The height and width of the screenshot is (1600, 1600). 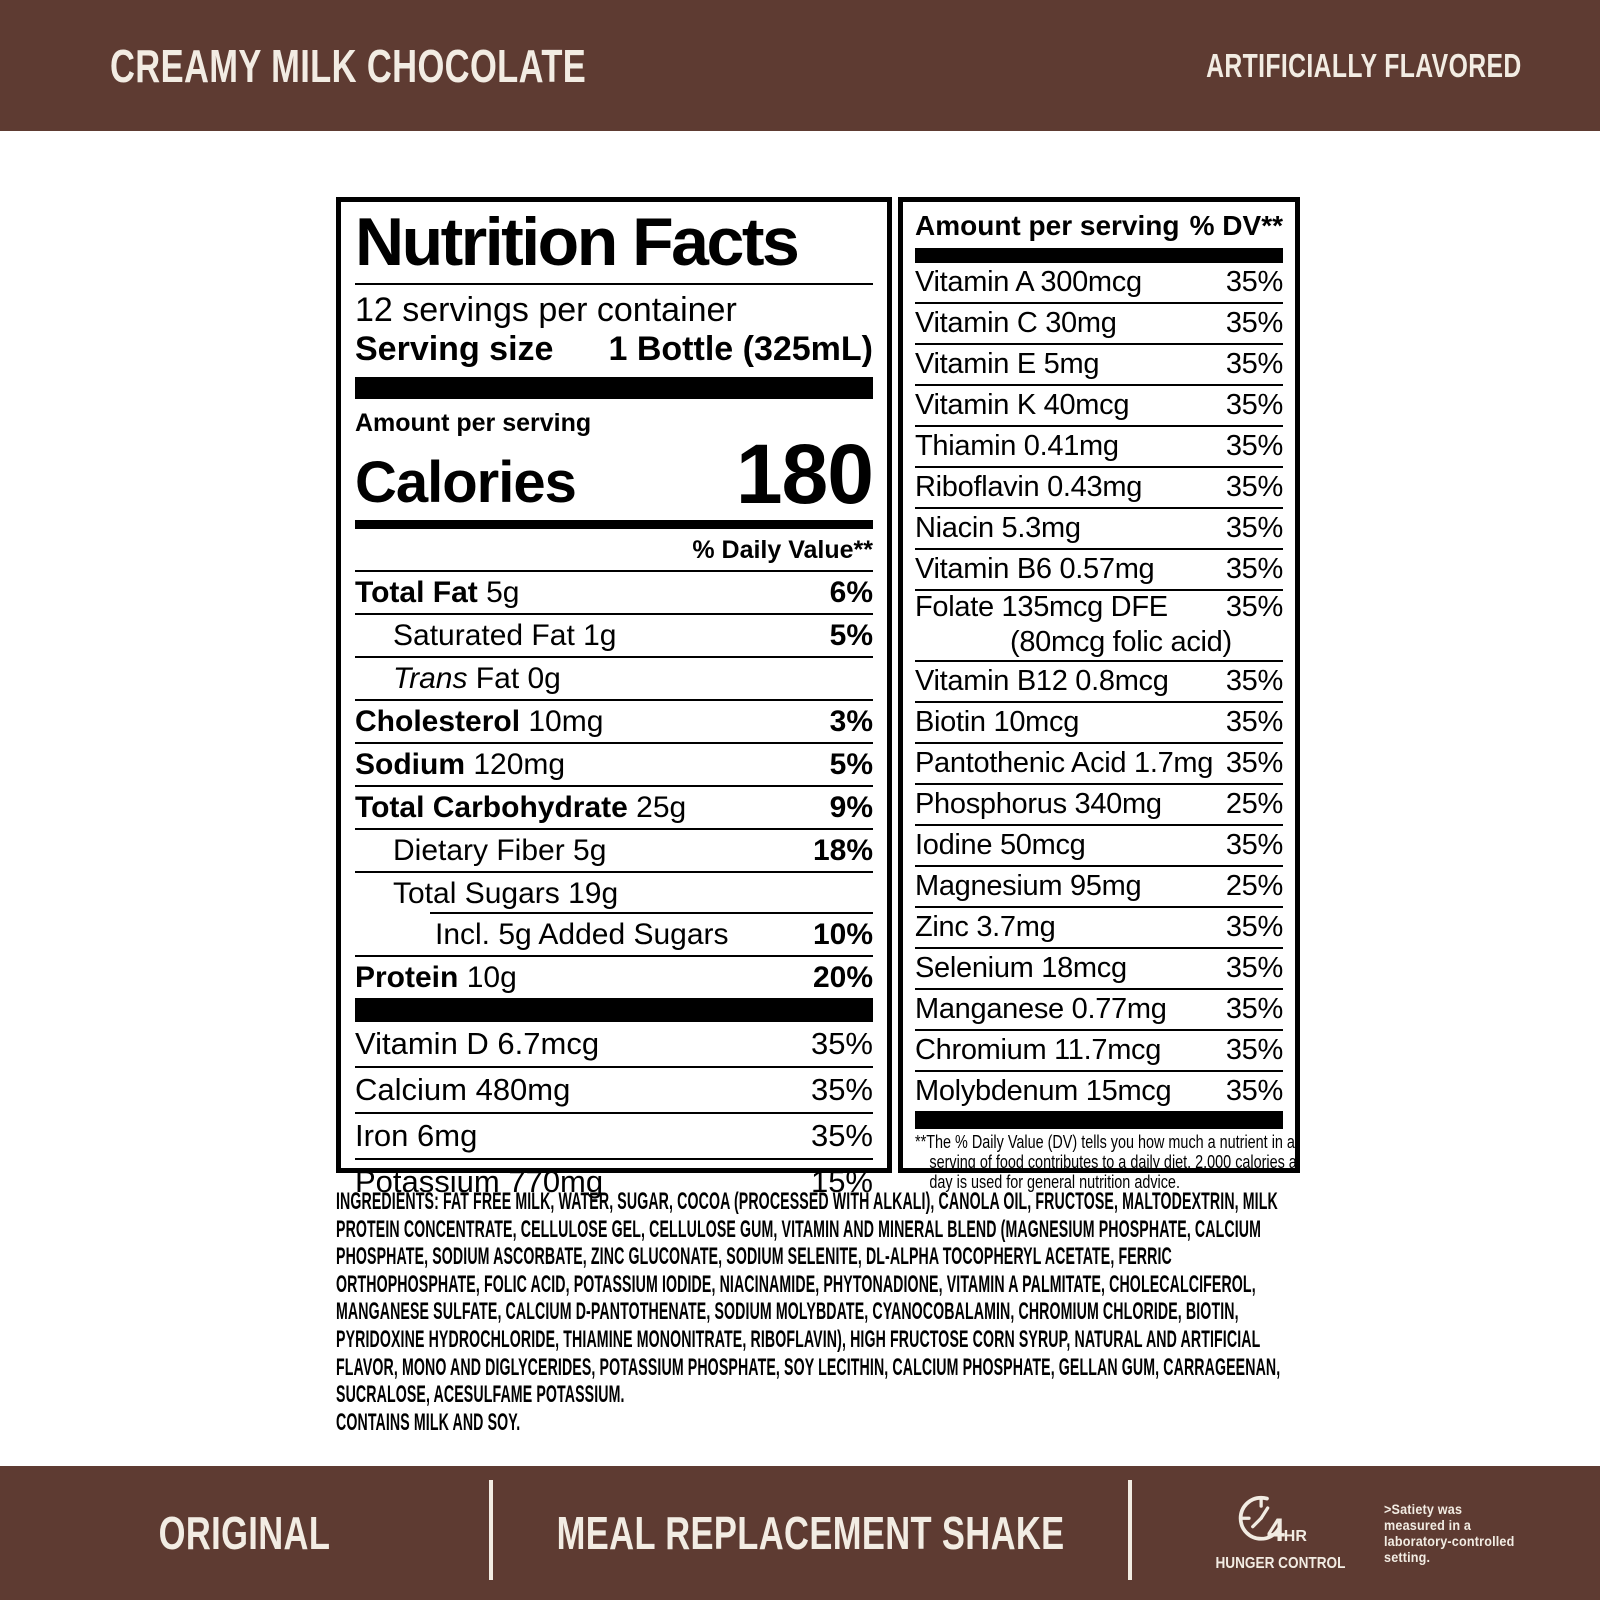 I want to click on daily-value: 3%, so click(x=851, y=721).